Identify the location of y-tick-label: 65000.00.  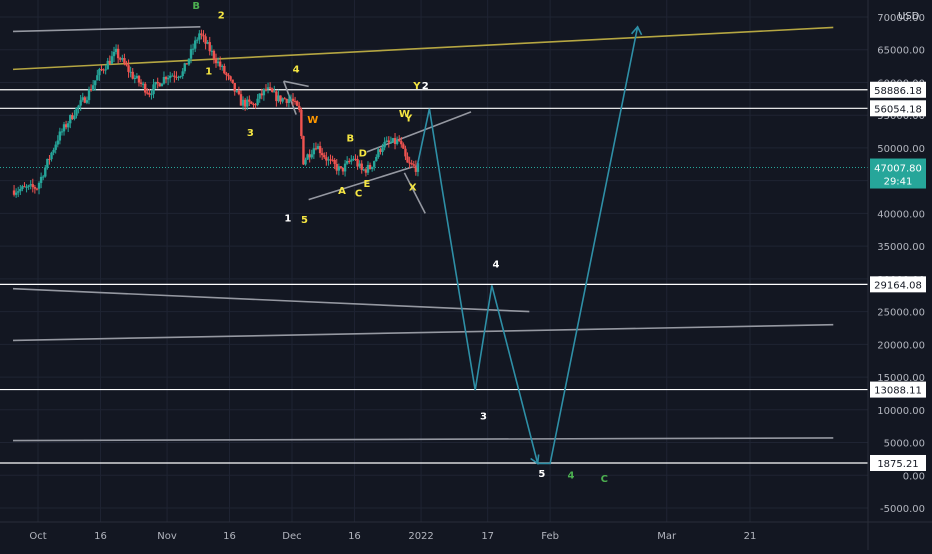
(901, 51).